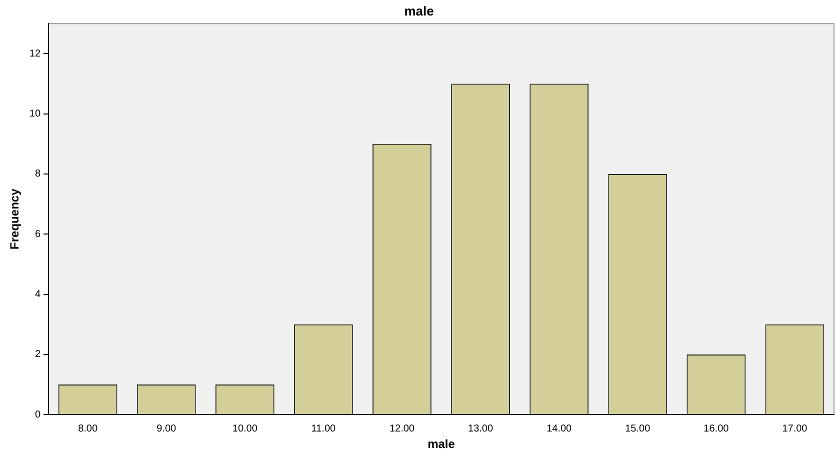 This screenshot has width=836, height=452. Describe the element at coordinates (166, 428) in the screenshot. I see `x-tick-label: 9.00` at that location.